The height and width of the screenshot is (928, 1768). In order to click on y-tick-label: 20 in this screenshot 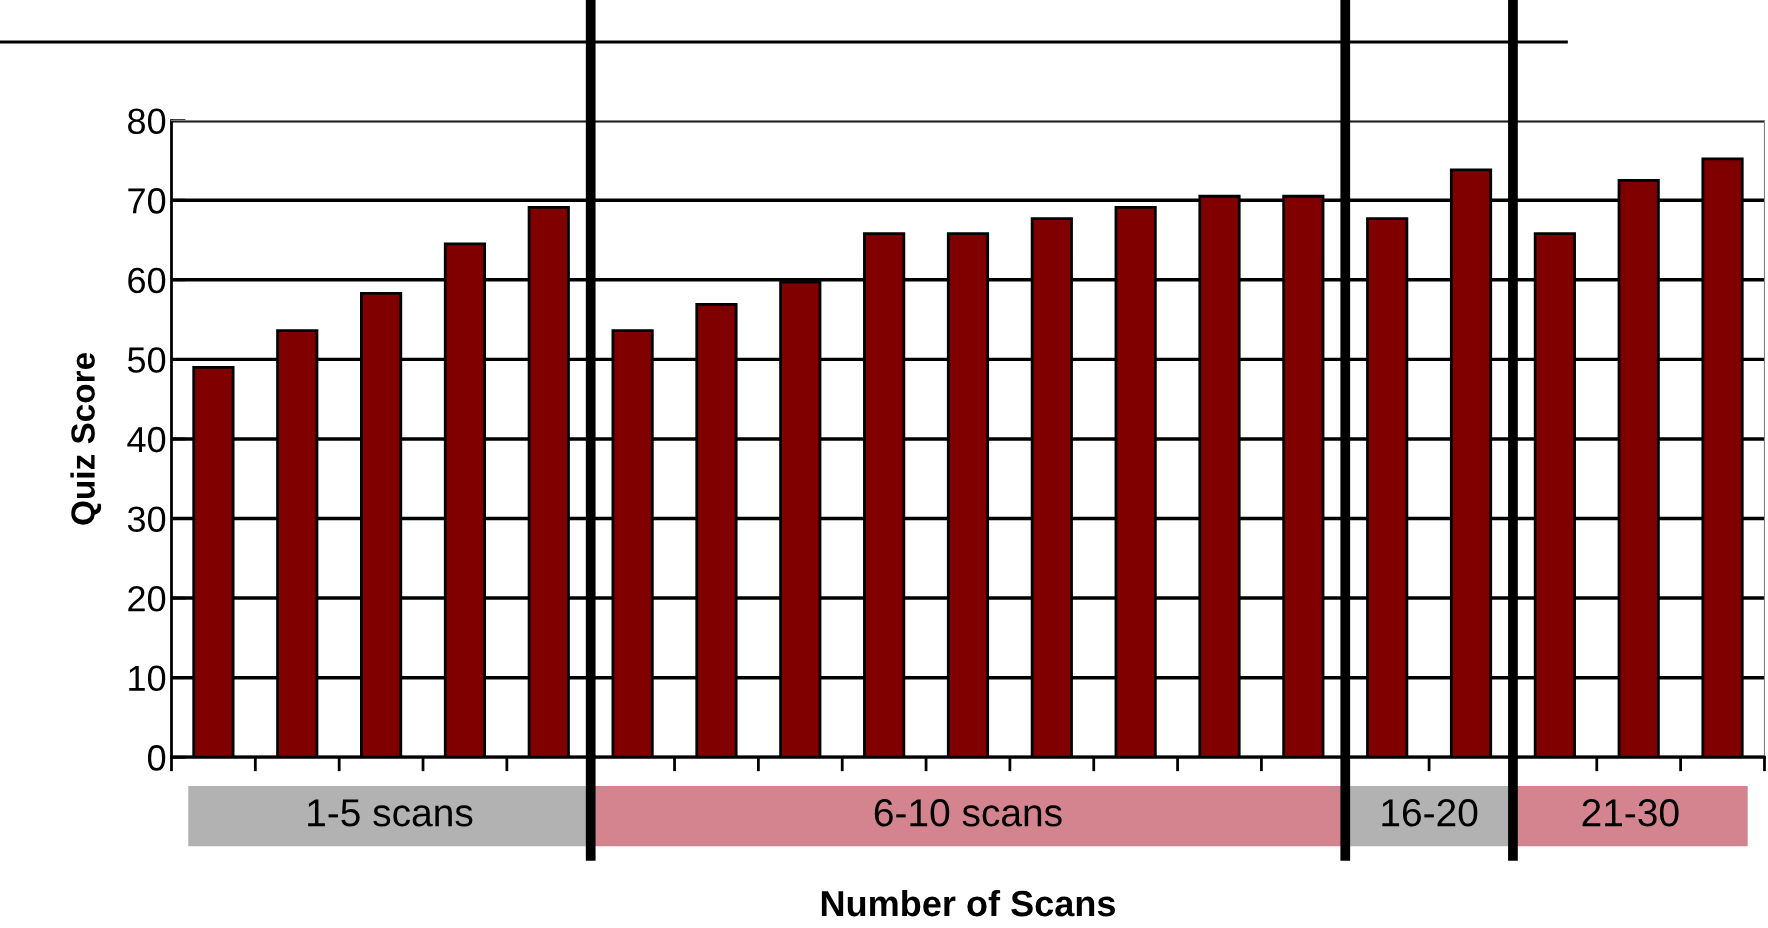, I will do `click(147, 598)`.